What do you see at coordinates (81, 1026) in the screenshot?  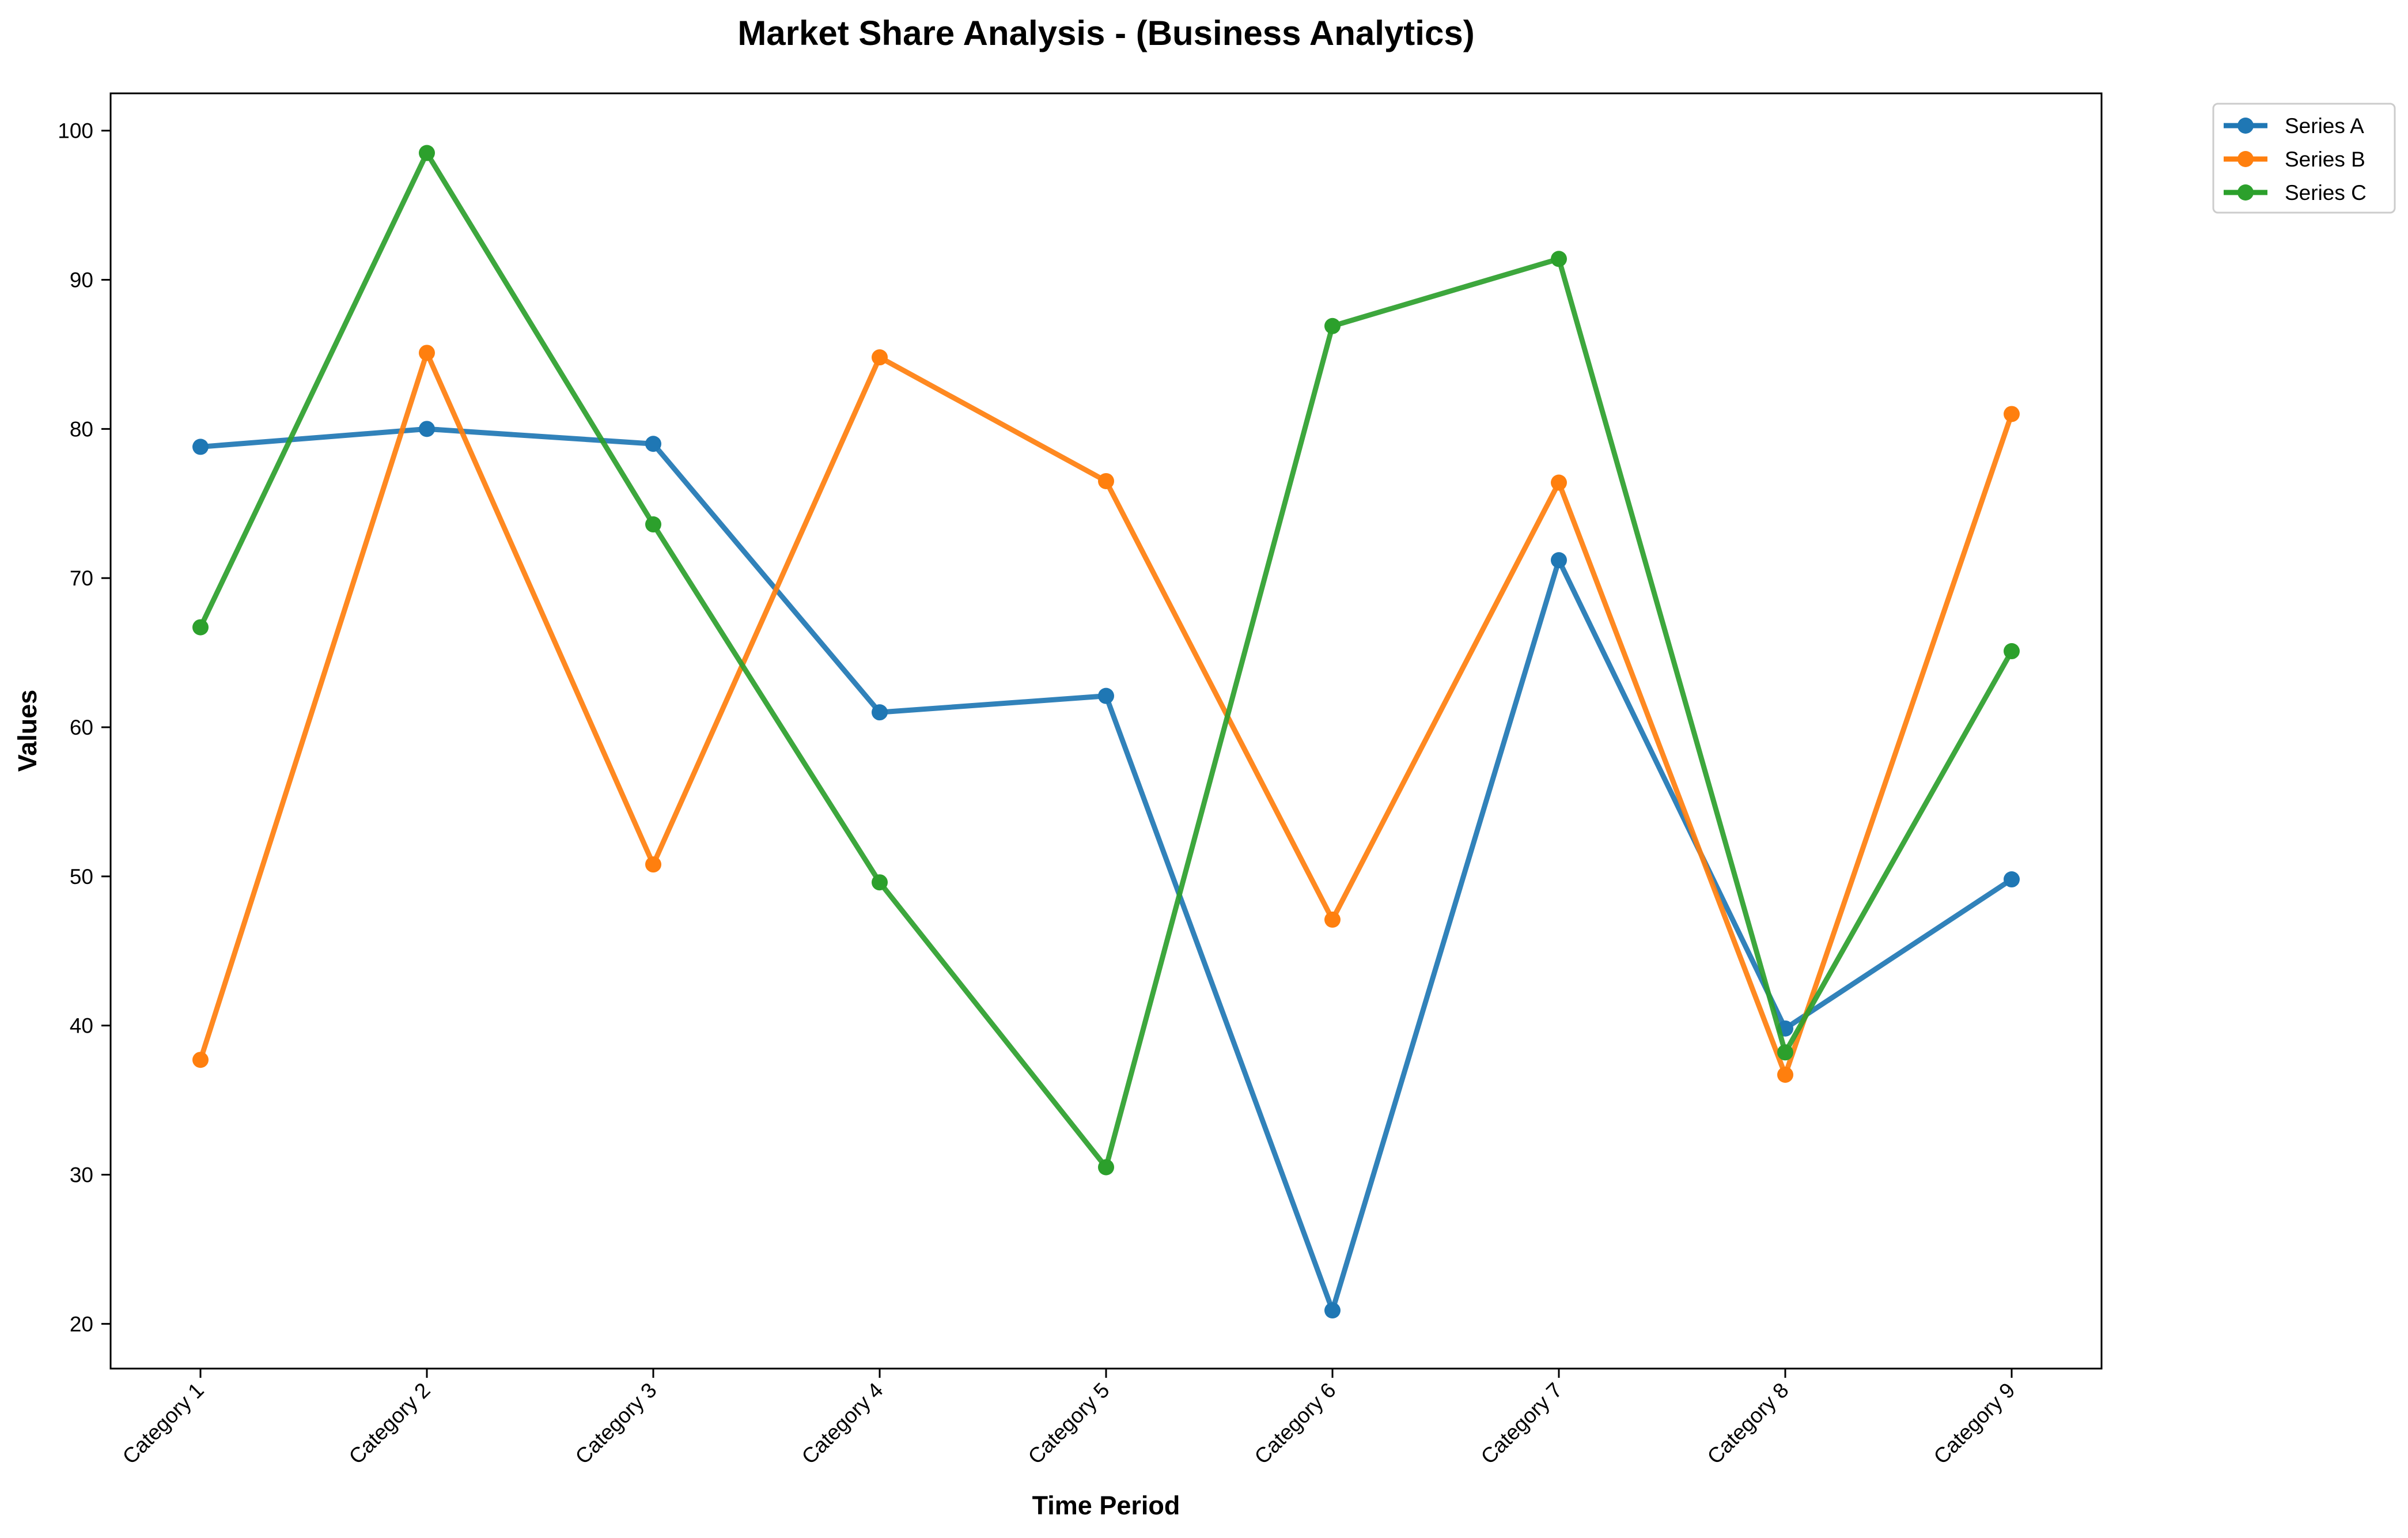 I see `y-tick-label: 40` at bounding box center [81, 1026].